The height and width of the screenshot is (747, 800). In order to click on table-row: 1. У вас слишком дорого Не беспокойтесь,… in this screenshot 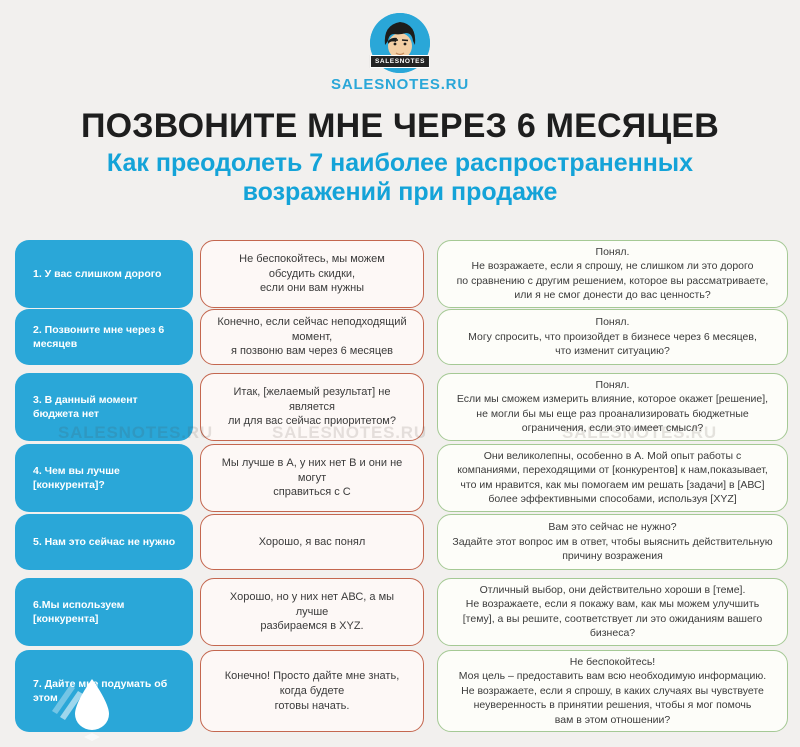, I will do `click(401, 274)`.